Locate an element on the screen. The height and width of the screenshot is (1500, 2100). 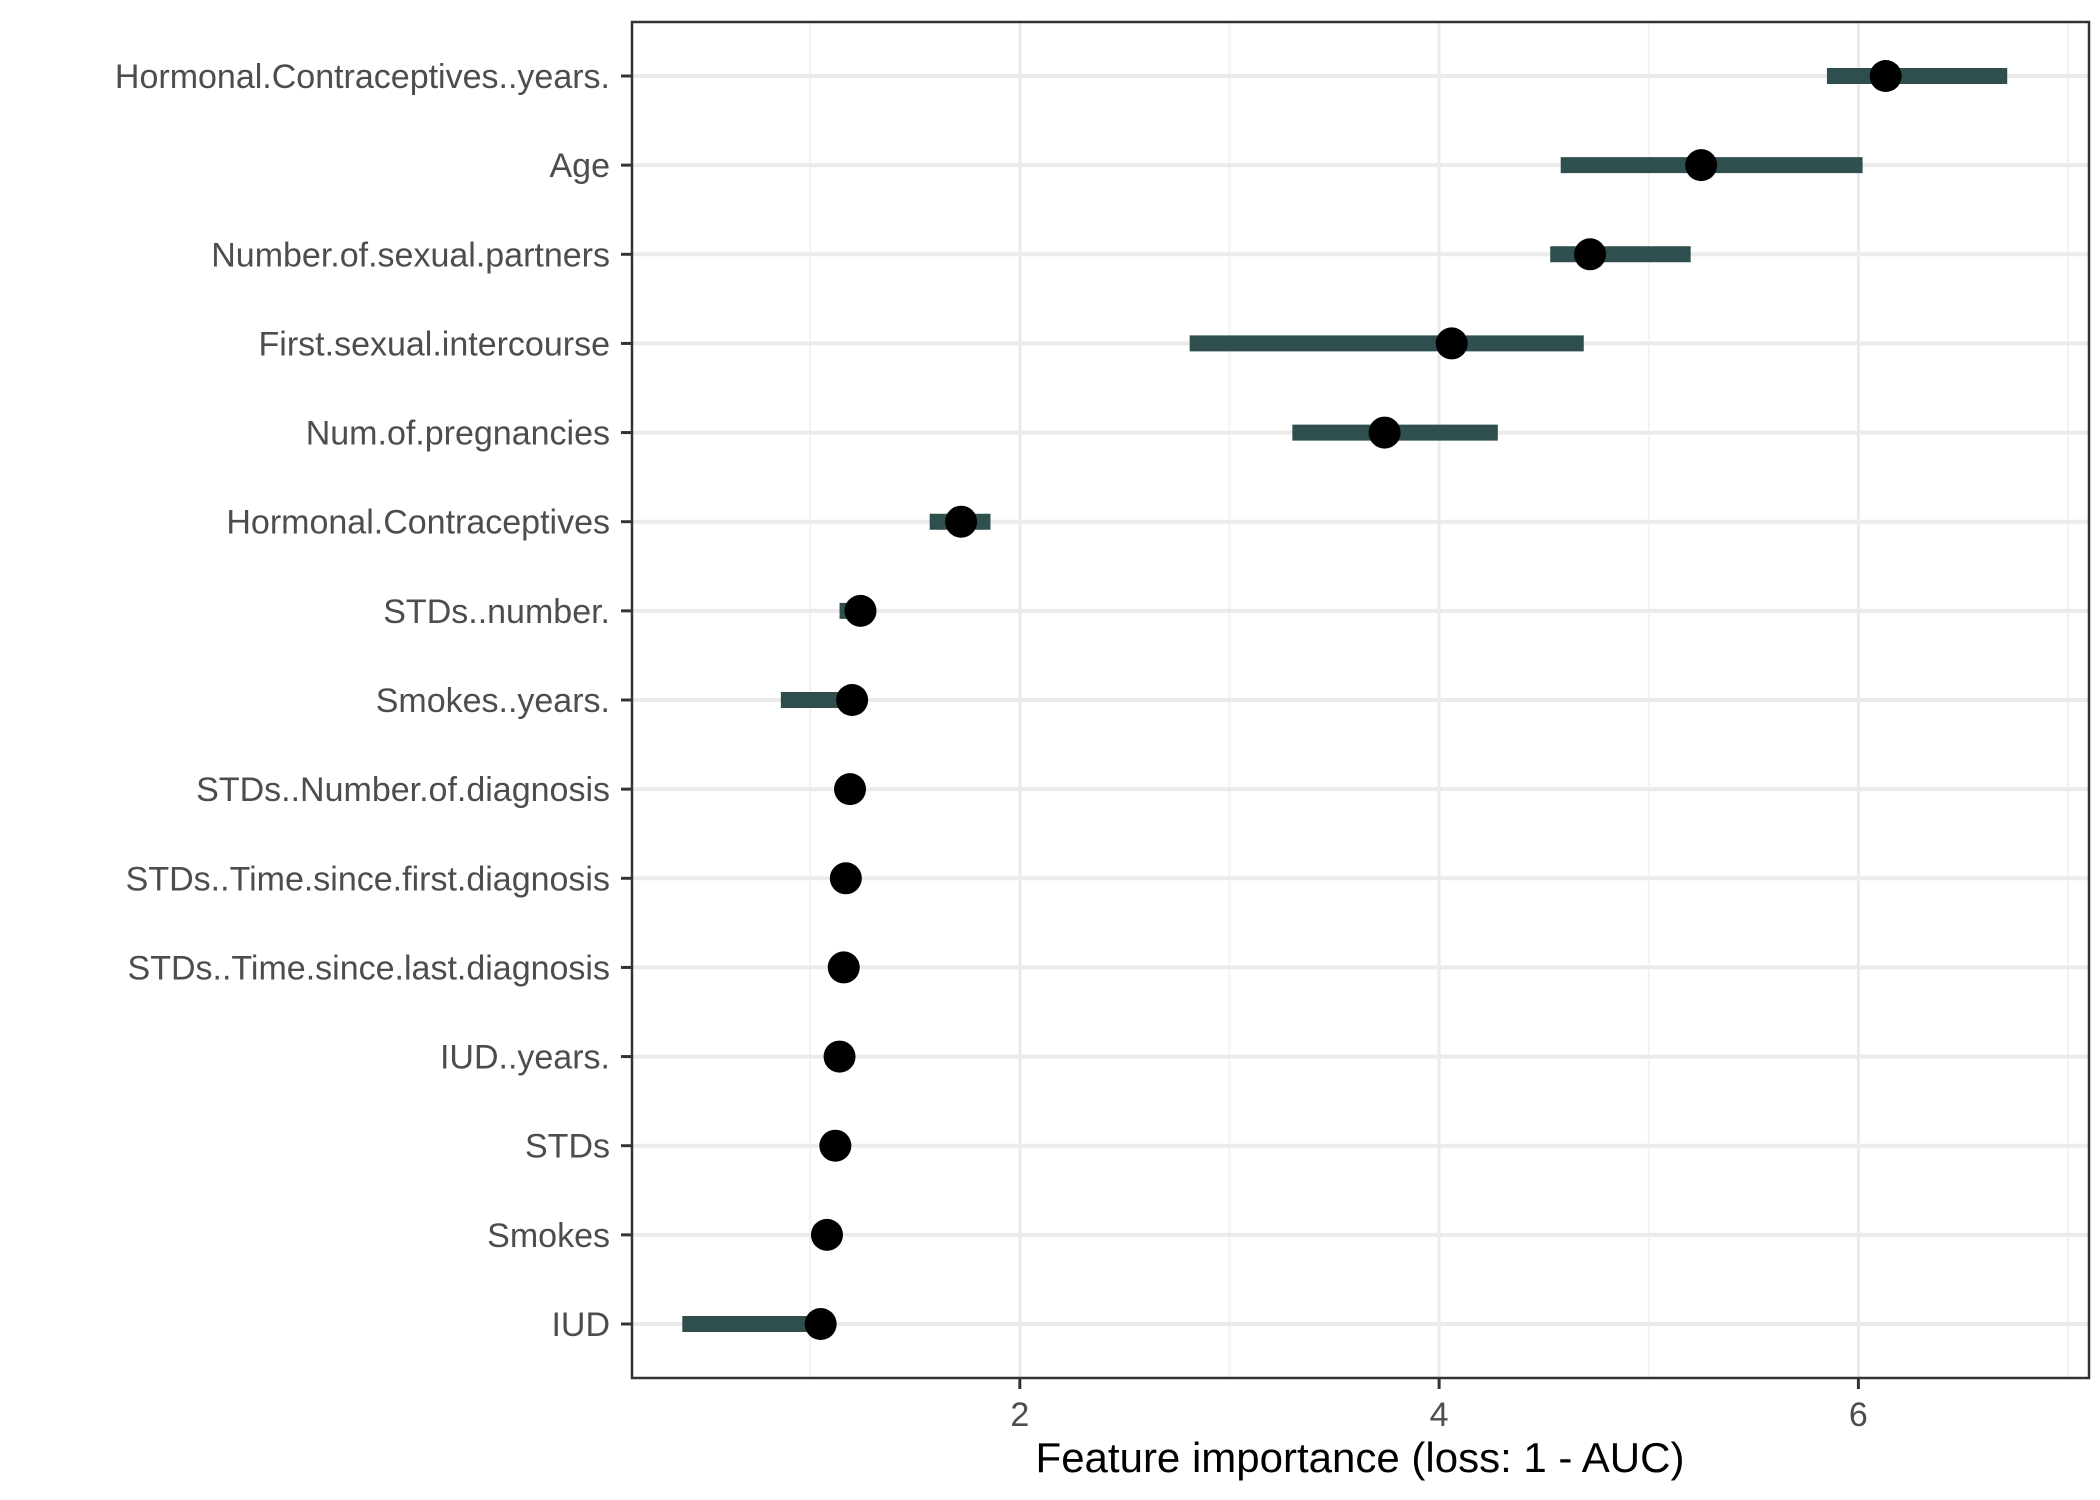
y-tick-label: STDs..Time.since.first.diagnosis is located at coordinates (368, 879).